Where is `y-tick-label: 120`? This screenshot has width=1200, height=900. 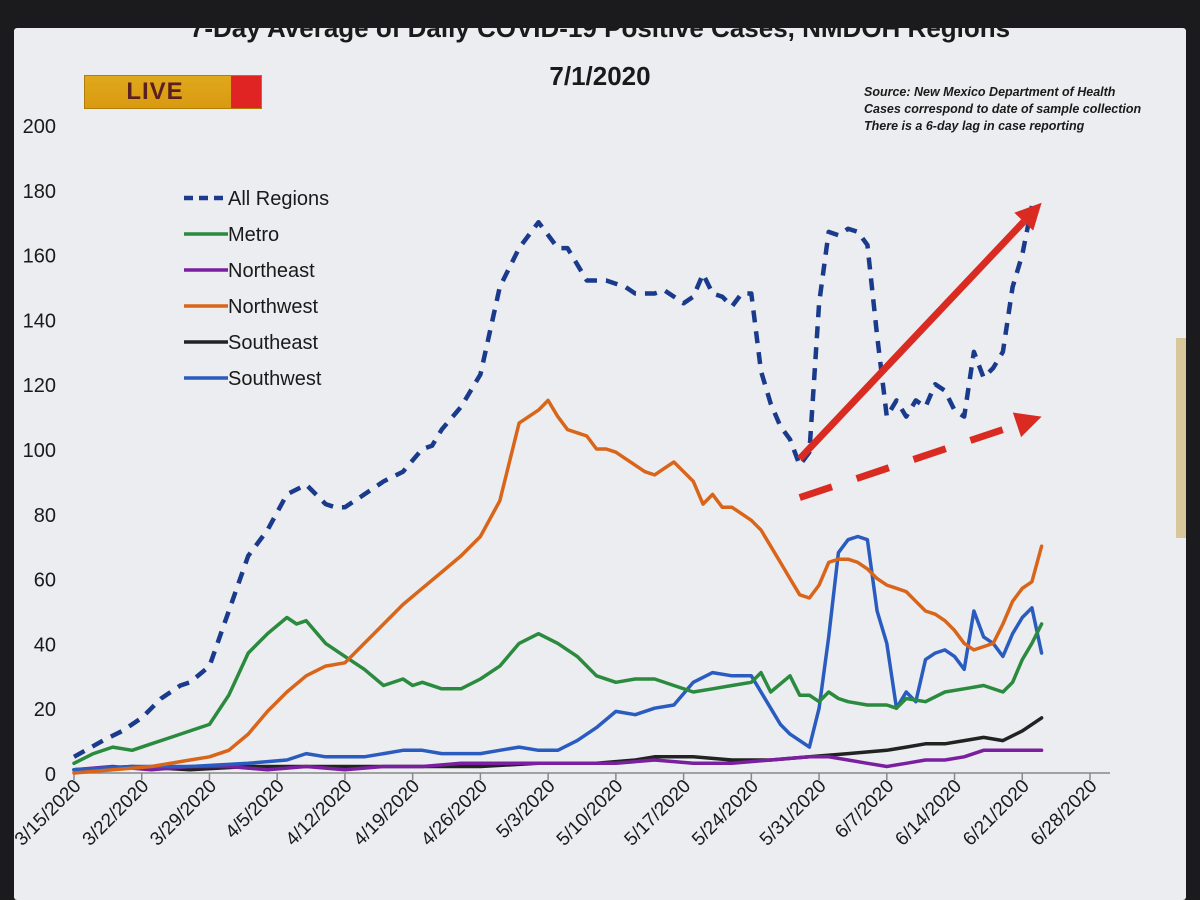 y-tick-label: 120 is located at coordinates (39, 386).